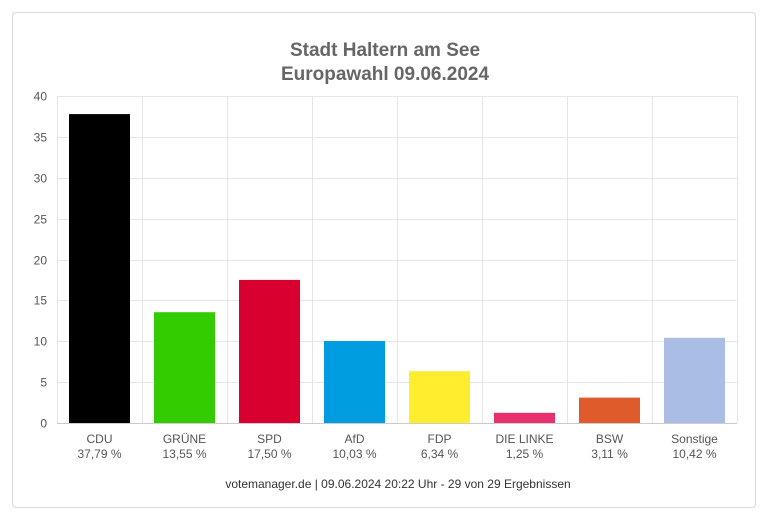 The width and height of the screenshot is (774, 525). What do you see at coordinates (385, 74) in the screenshot?
I see `chart-subtitle: Europawahl 09.06.2024` at bounding box center [385, 74].